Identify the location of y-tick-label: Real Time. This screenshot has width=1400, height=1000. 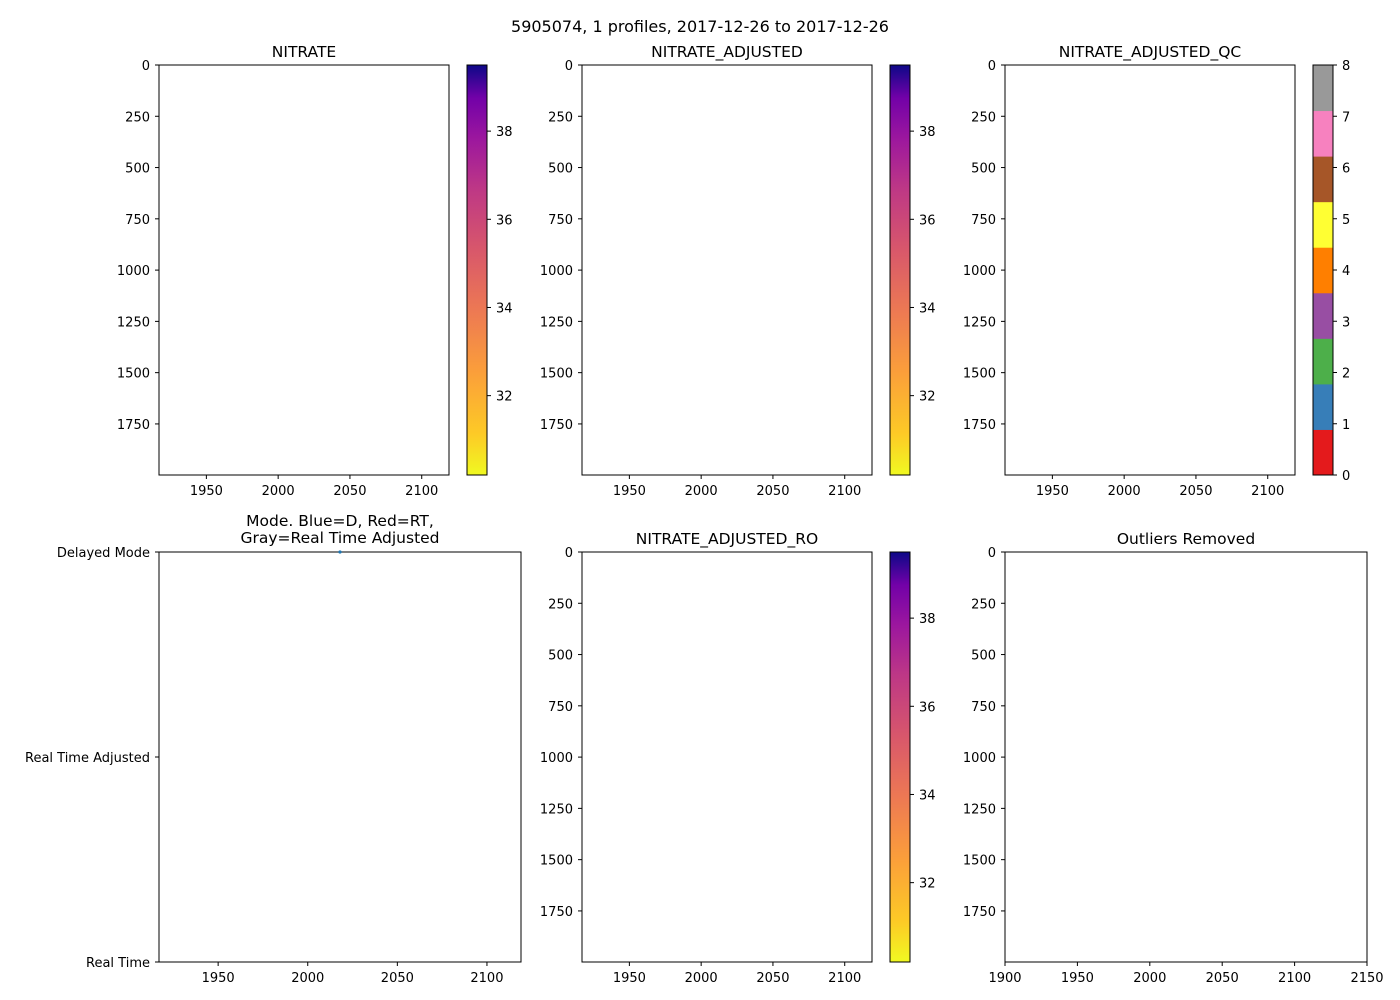
(118, 963).